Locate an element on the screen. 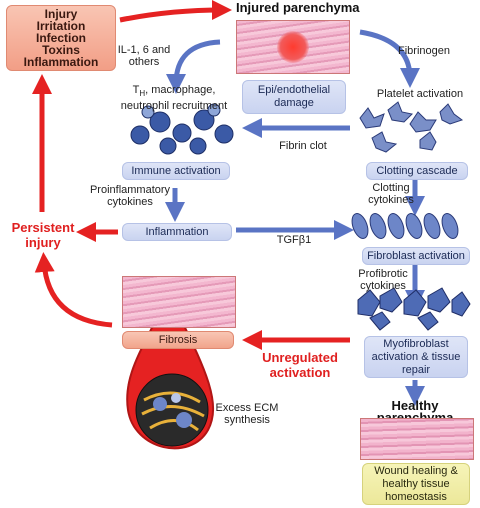  injured-tissue-image is located at coordinates (293, 47).